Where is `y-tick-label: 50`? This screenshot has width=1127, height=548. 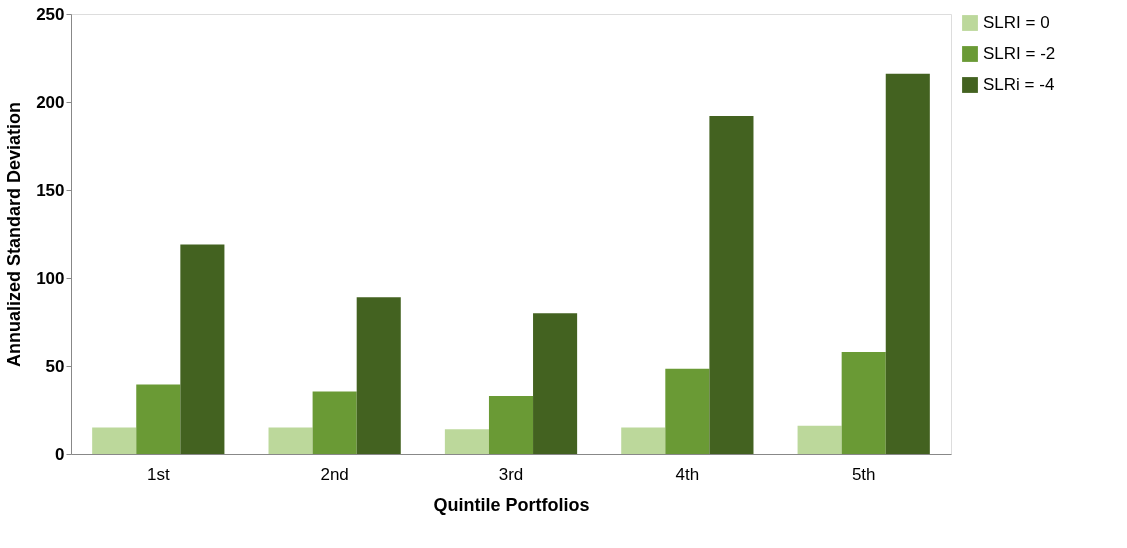
y-tick-label: 50 is located at coordinates (55, 366).